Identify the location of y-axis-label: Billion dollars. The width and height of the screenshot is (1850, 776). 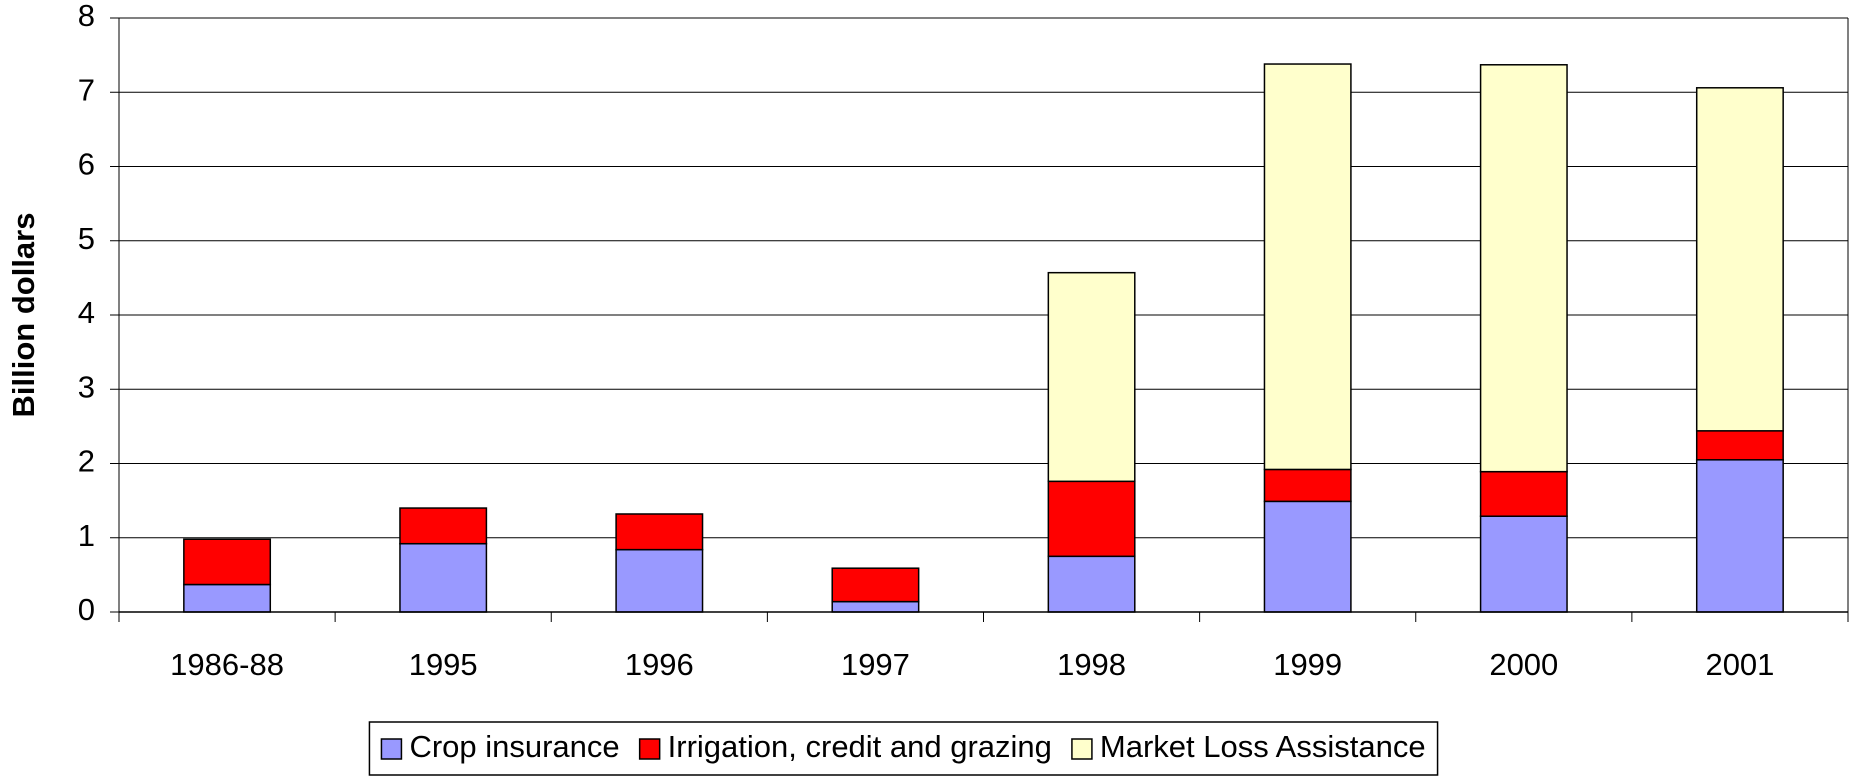
(23, 315).